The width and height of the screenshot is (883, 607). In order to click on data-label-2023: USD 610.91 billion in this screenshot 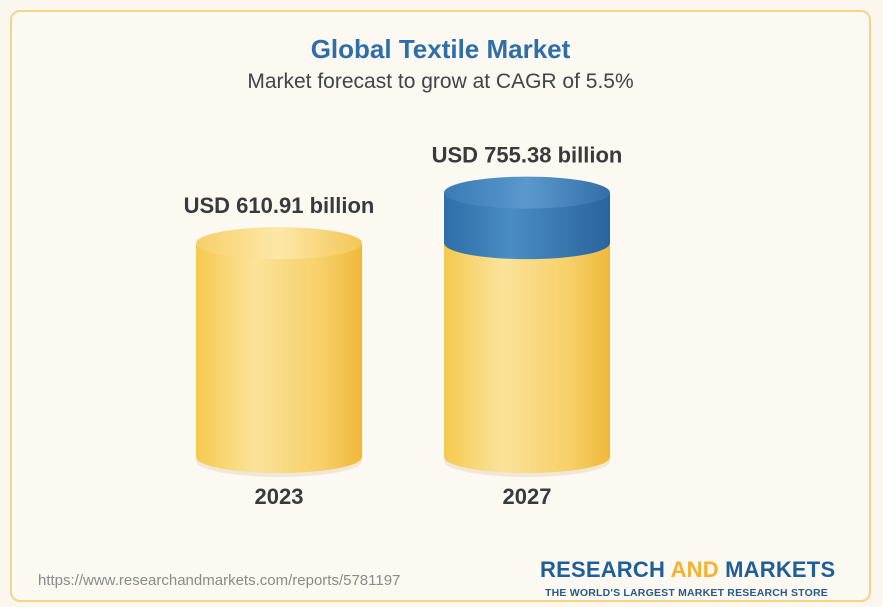, I will do `click(279, 205)`.